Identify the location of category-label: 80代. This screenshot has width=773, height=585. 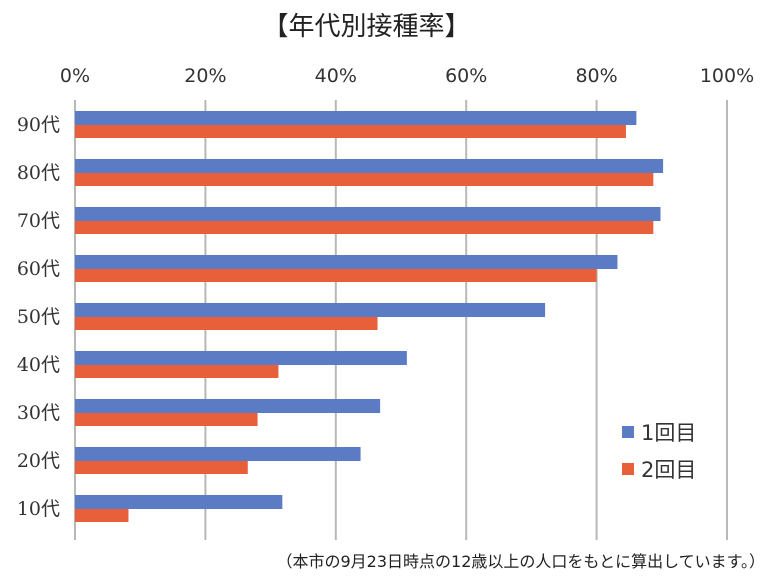
(38, 173).